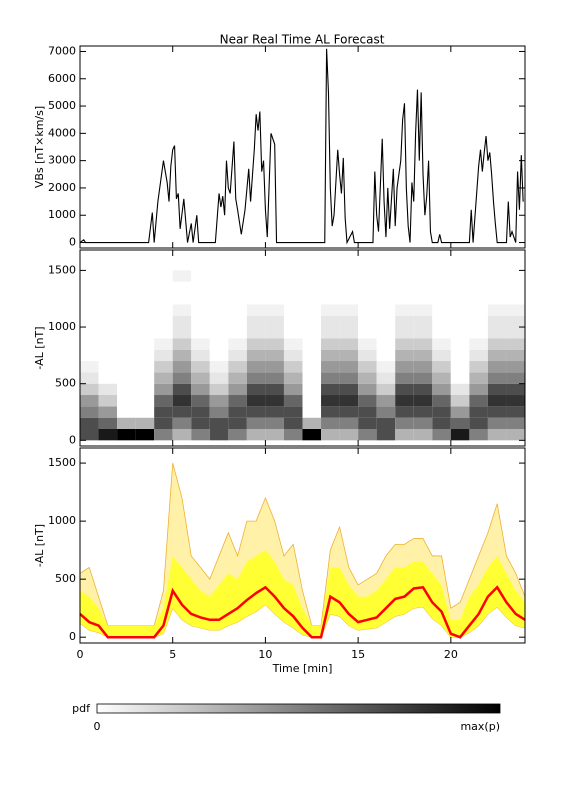  I want to click on y-tick-label: 500, so click(65, 383).